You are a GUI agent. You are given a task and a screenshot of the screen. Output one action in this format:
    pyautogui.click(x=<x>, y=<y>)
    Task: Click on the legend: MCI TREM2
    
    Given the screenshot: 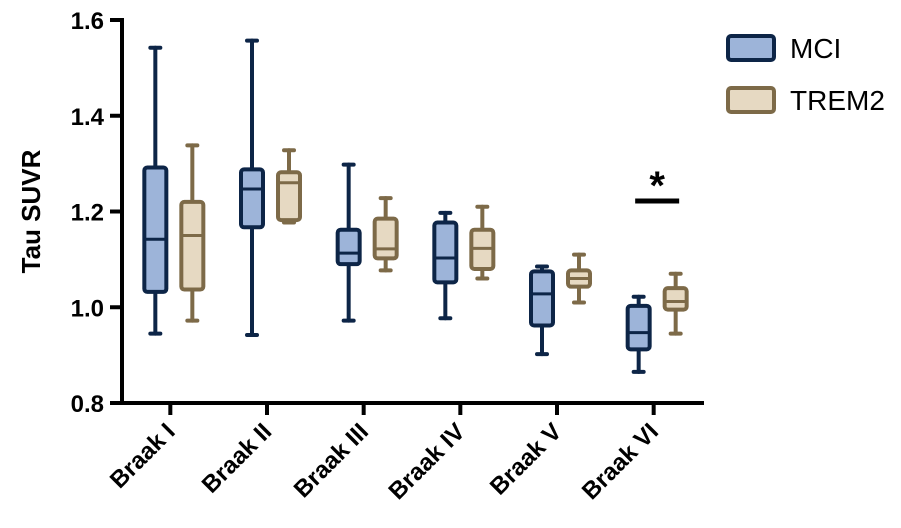 What is the action you would take?
    pyautogui.click(x=805, y=74)
    